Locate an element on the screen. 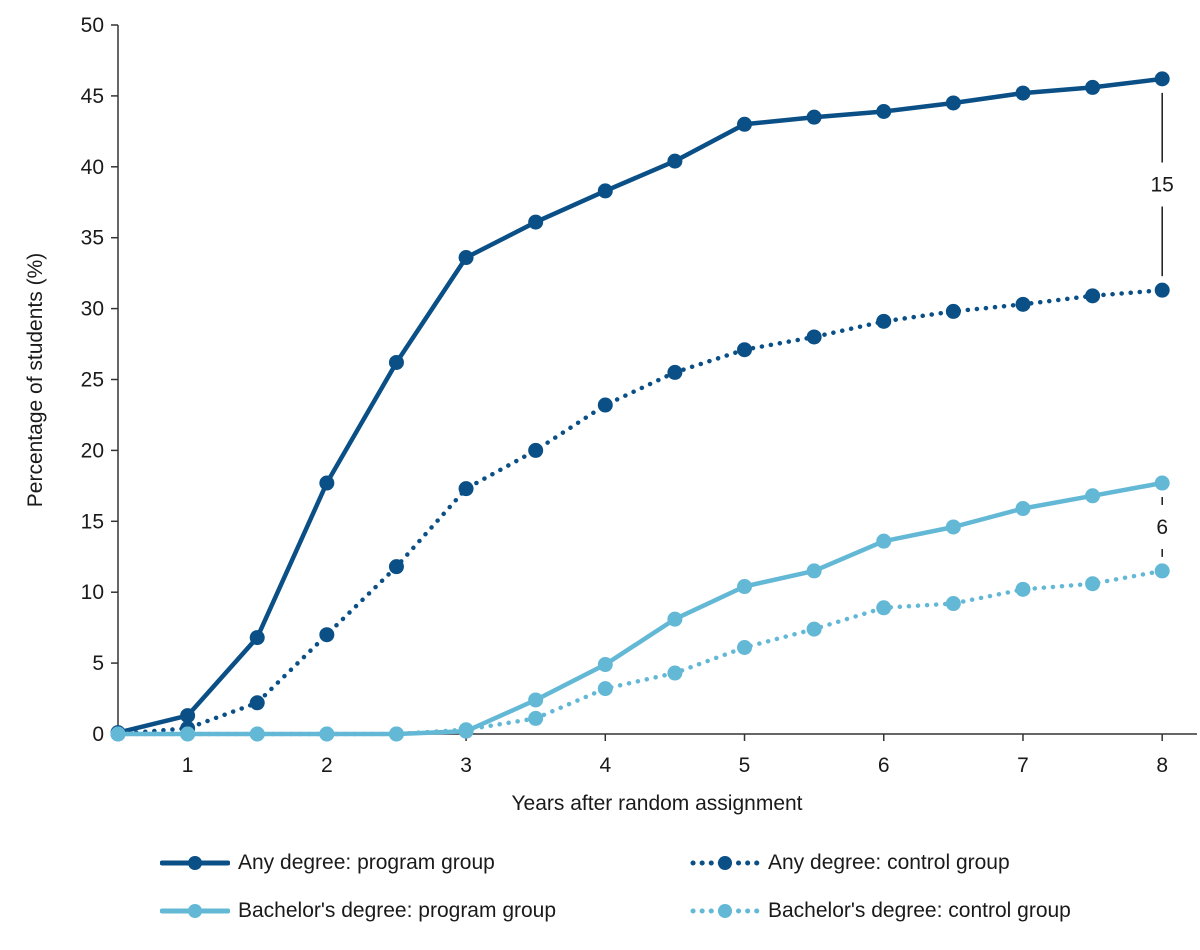  y-tick-label: 45 is located at coordinates (92, 96).